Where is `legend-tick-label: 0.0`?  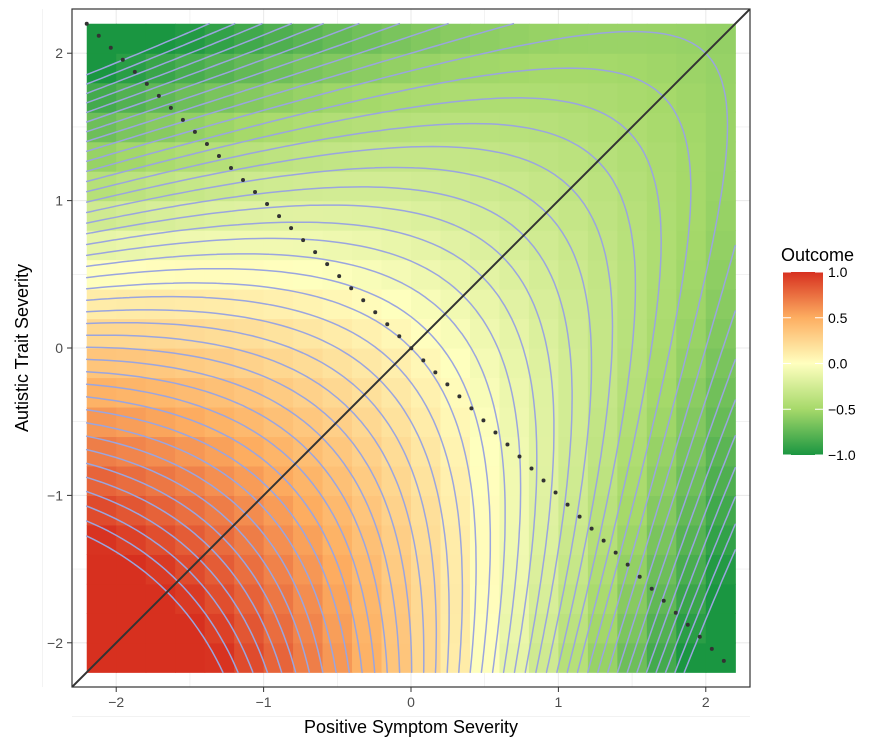
legend-tick-label: 0.0 is located at coordinates (838, 364).